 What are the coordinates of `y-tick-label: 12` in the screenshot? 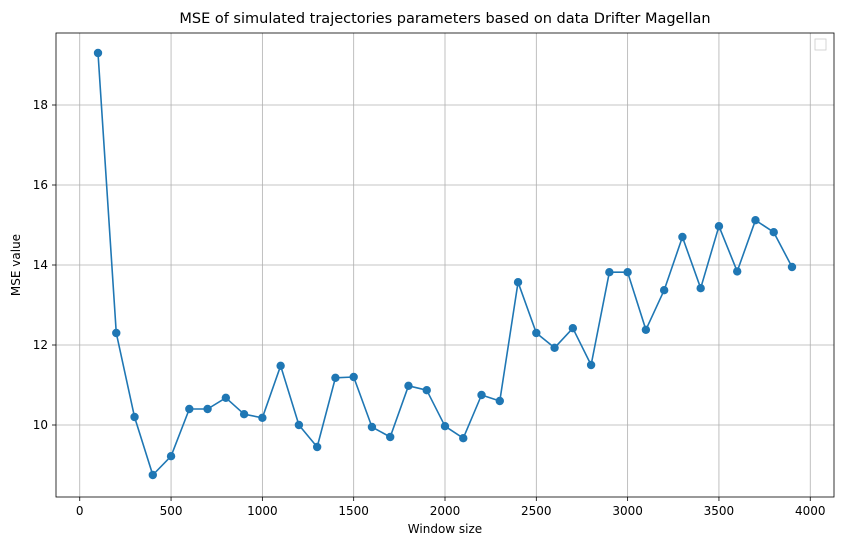 It's located at (40, 345).